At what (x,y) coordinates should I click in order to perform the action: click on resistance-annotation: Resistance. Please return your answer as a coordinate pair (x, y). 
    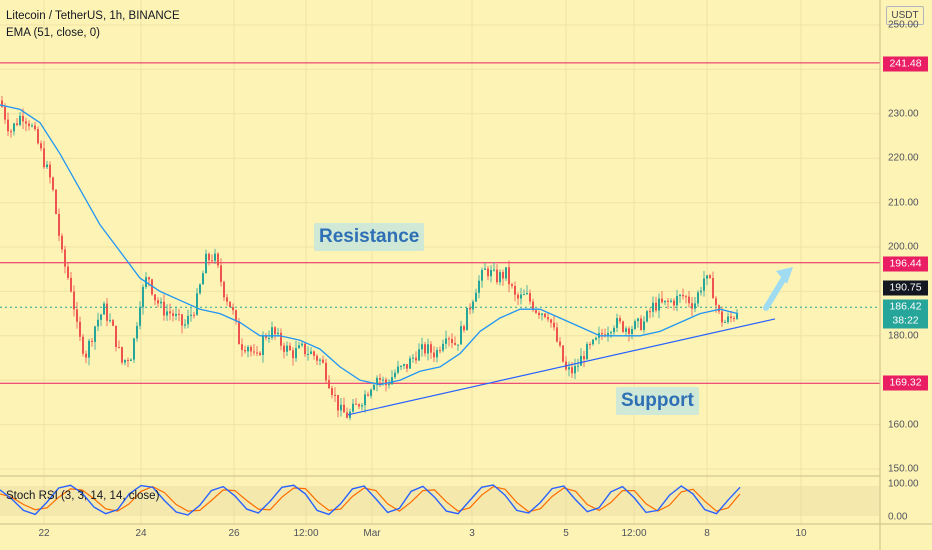
    Looking at the image, I should click on (369, 237).